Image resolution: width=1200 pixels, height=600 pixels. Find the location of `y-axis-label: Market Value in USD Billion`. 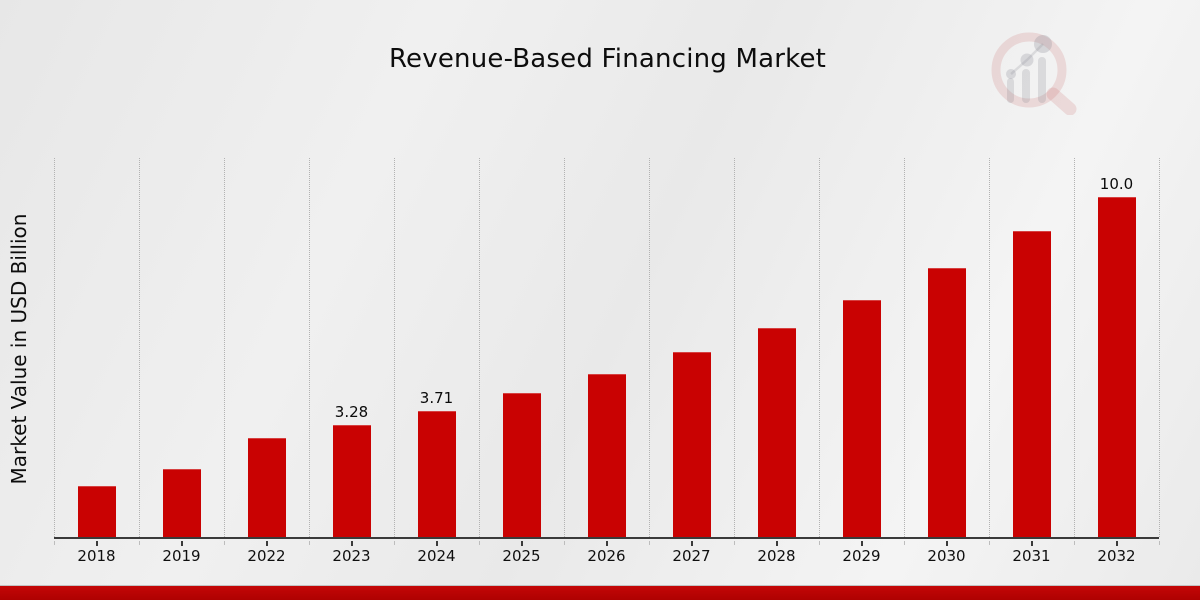

y-axis-label: Market Value in USD Billion is located at coordinates (19, 349).